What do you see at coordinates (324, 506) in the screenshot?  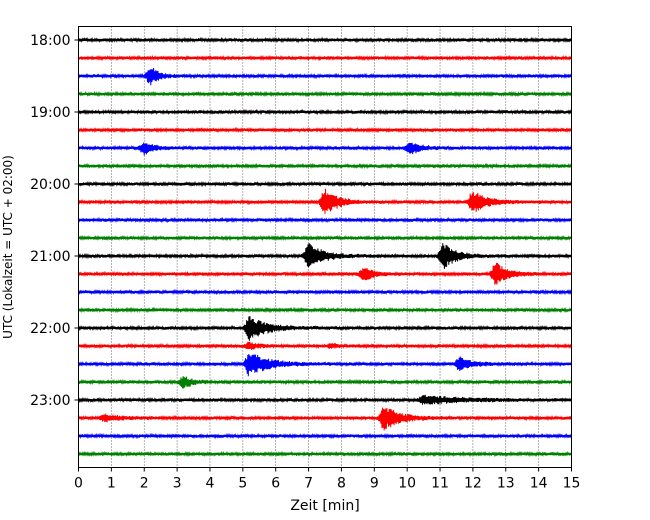 I see `x-axis-label: Zeit [min]` at bounding box center [324, 506].